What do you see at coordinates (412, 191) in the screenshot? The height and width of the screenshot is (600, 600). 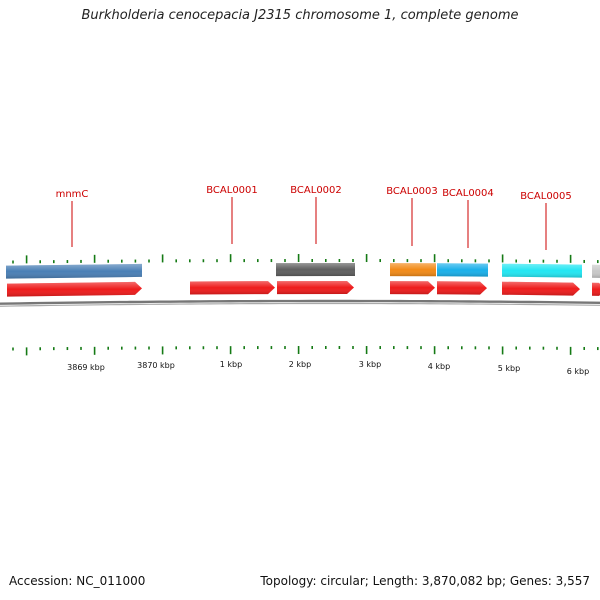 I see `gene-label: BCAL0003` at bounding box center [412, 191].